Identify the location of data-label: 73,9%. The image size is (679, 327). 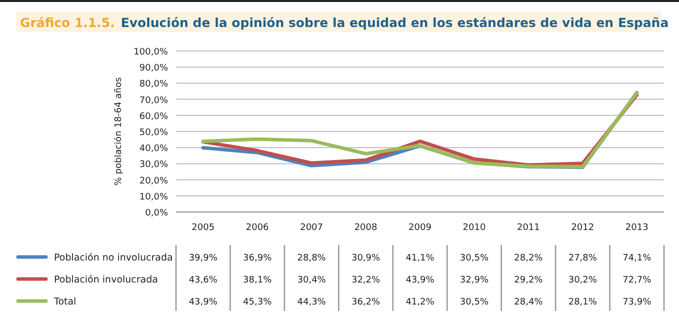
(637, 303).